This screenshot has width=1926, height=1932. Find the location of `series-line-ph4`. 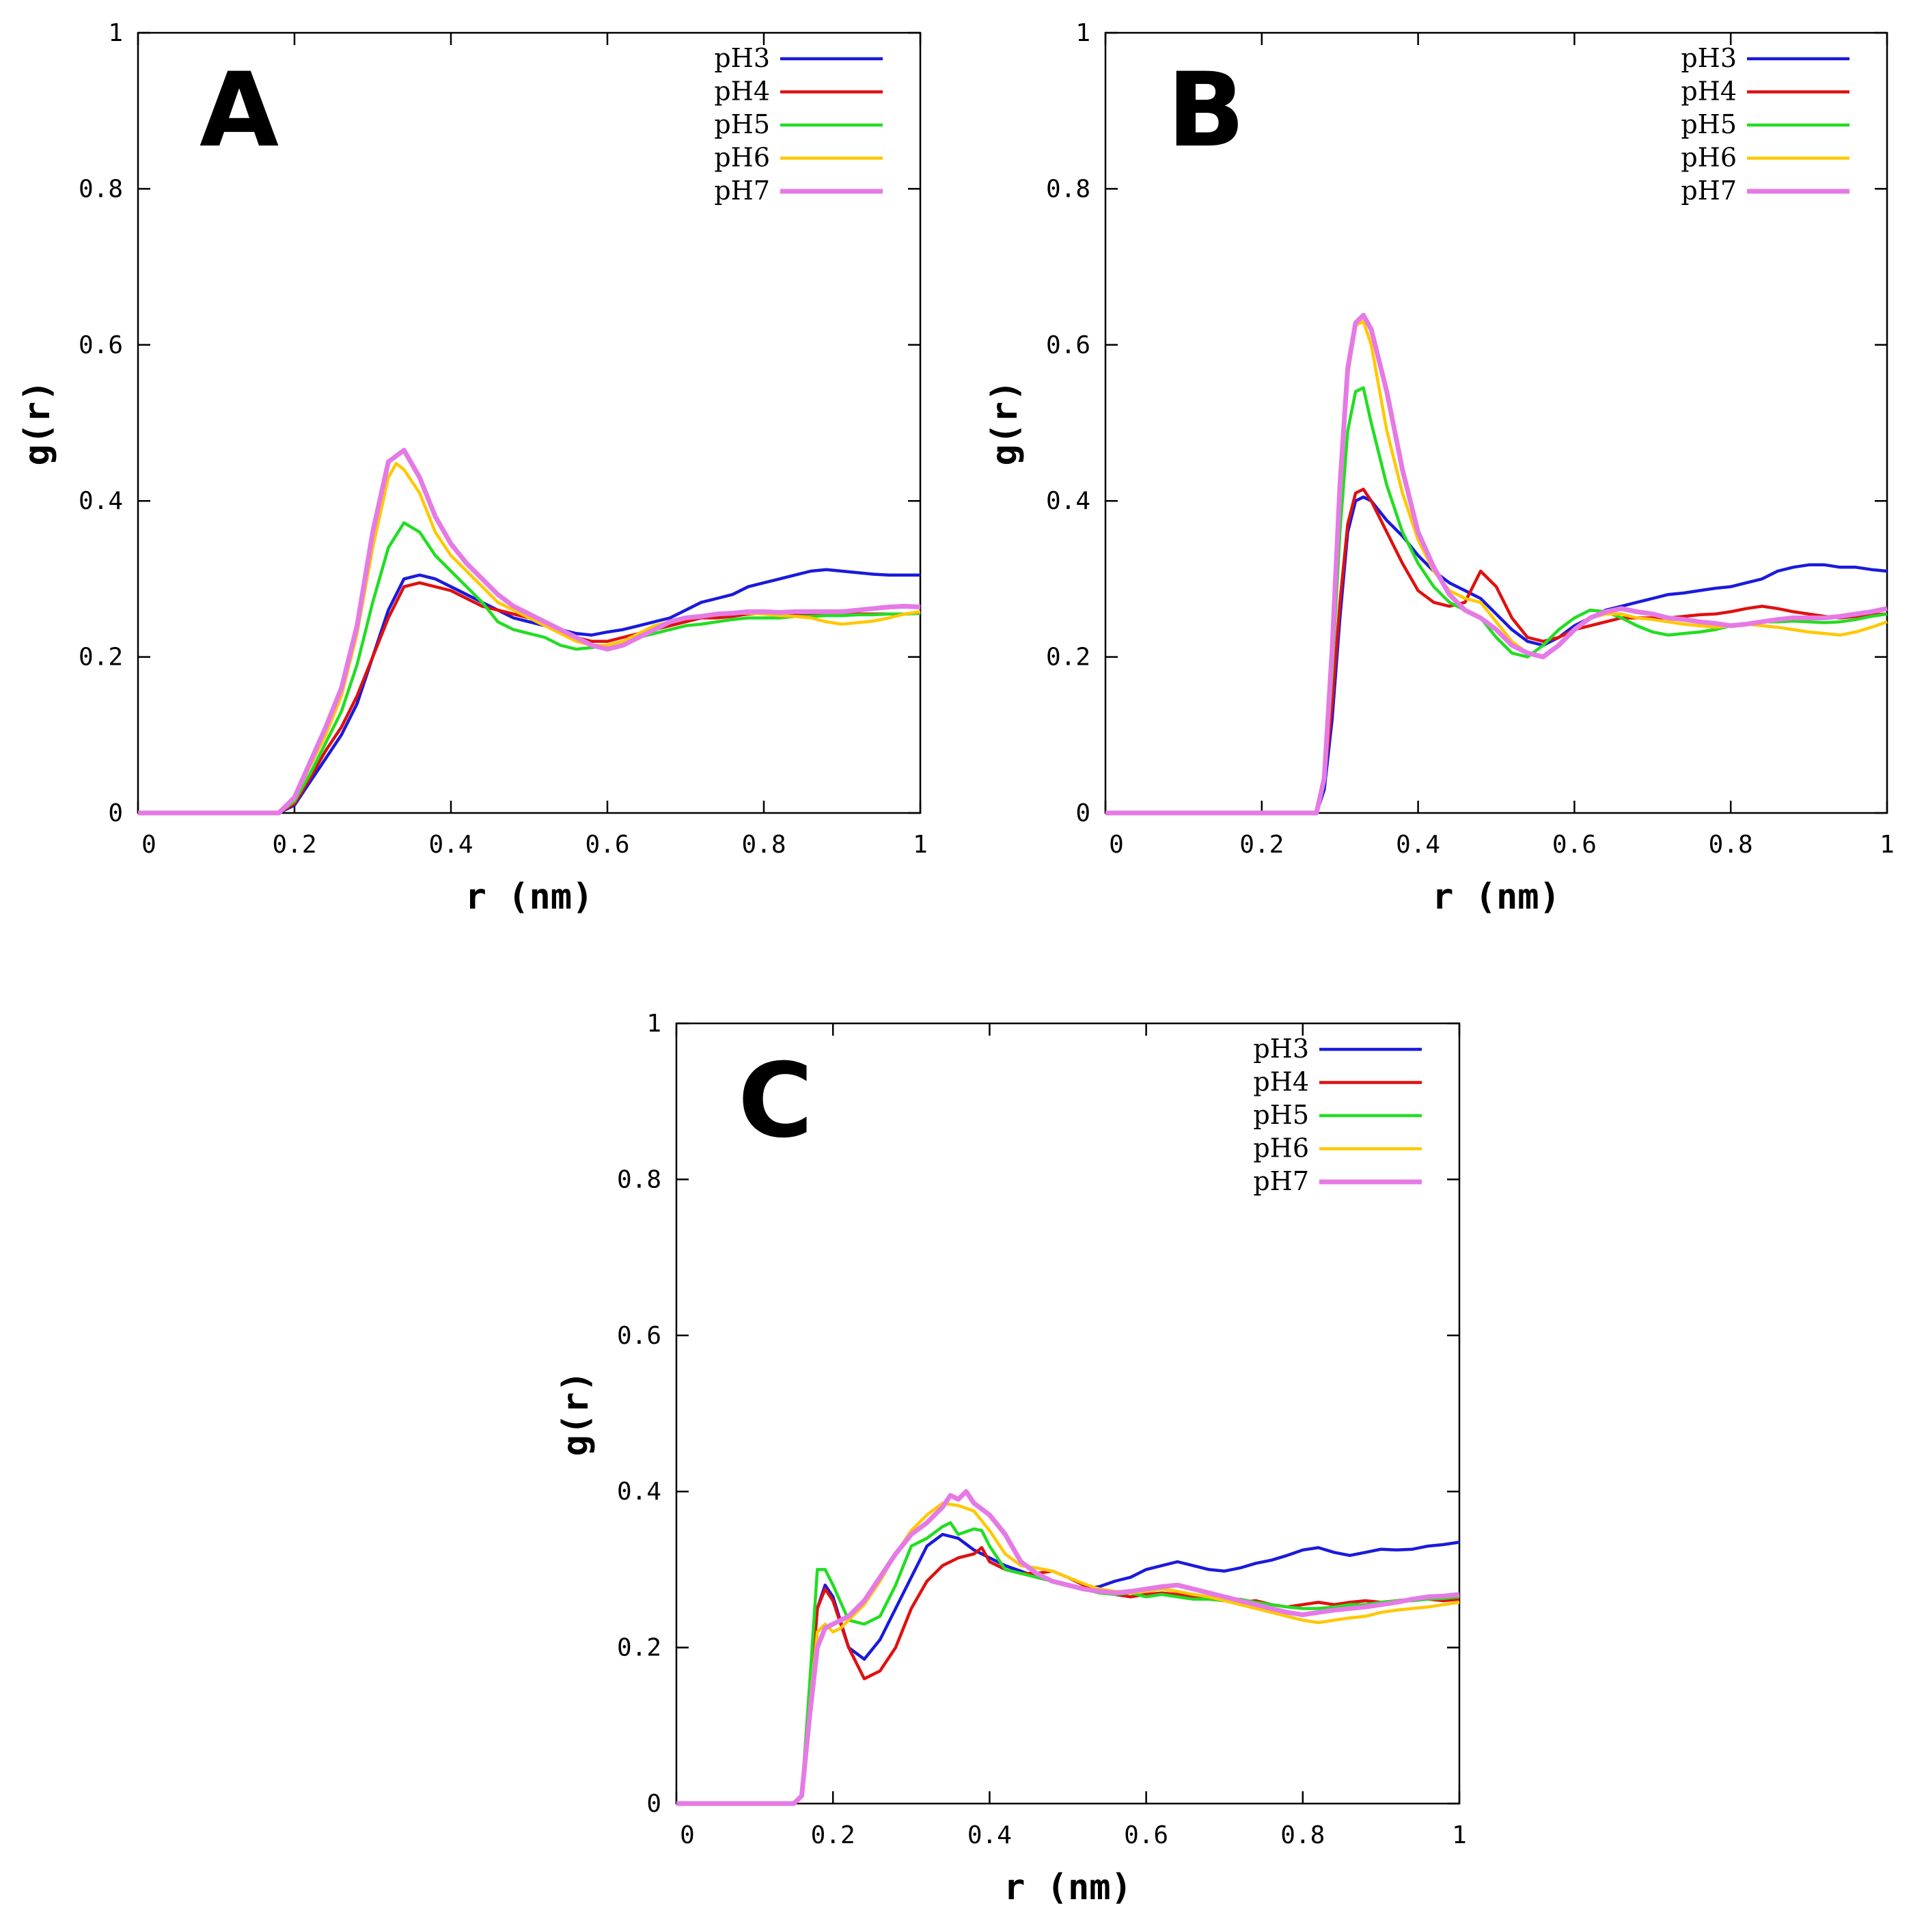

series-line-ph4 is located at coordinates (1497, 651).